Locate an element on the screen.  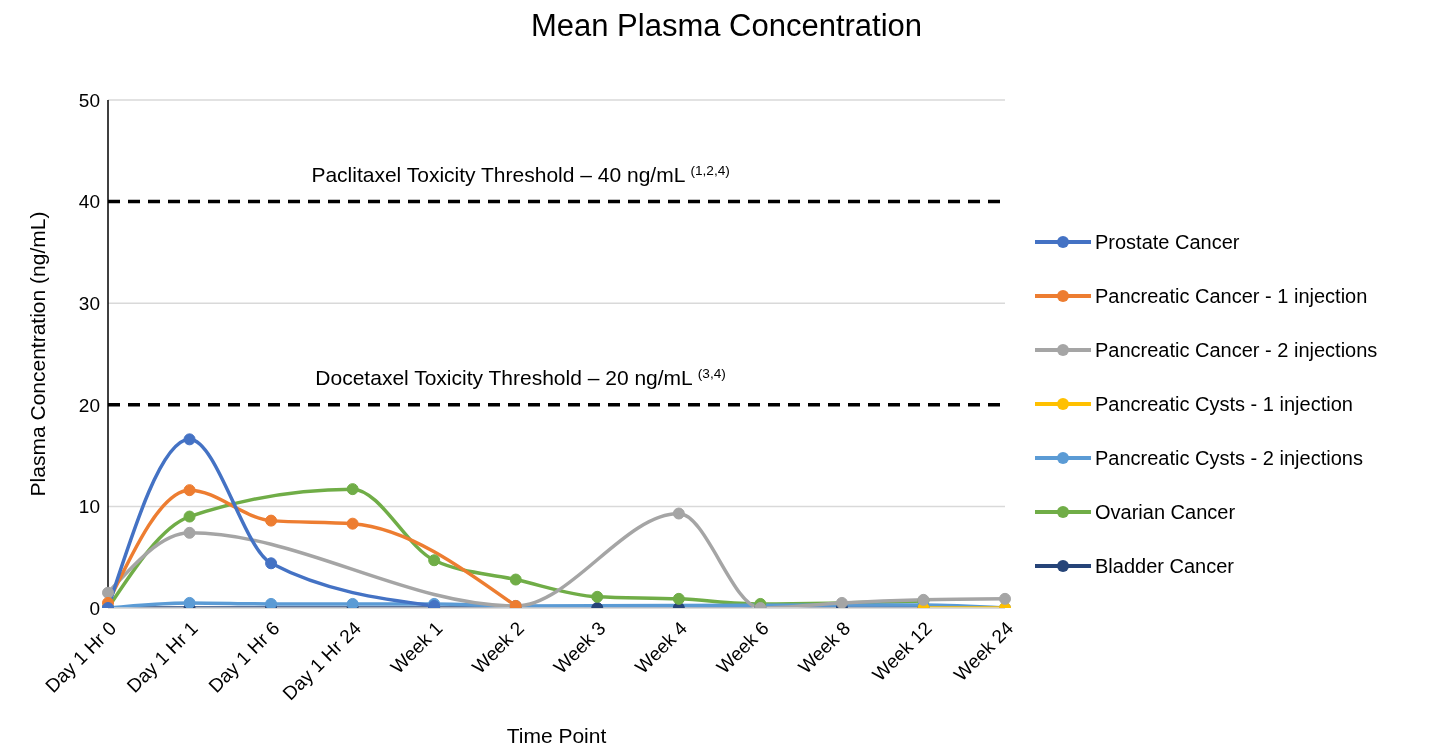
y-tick-label: 30 is located at coordinates (89, 303).